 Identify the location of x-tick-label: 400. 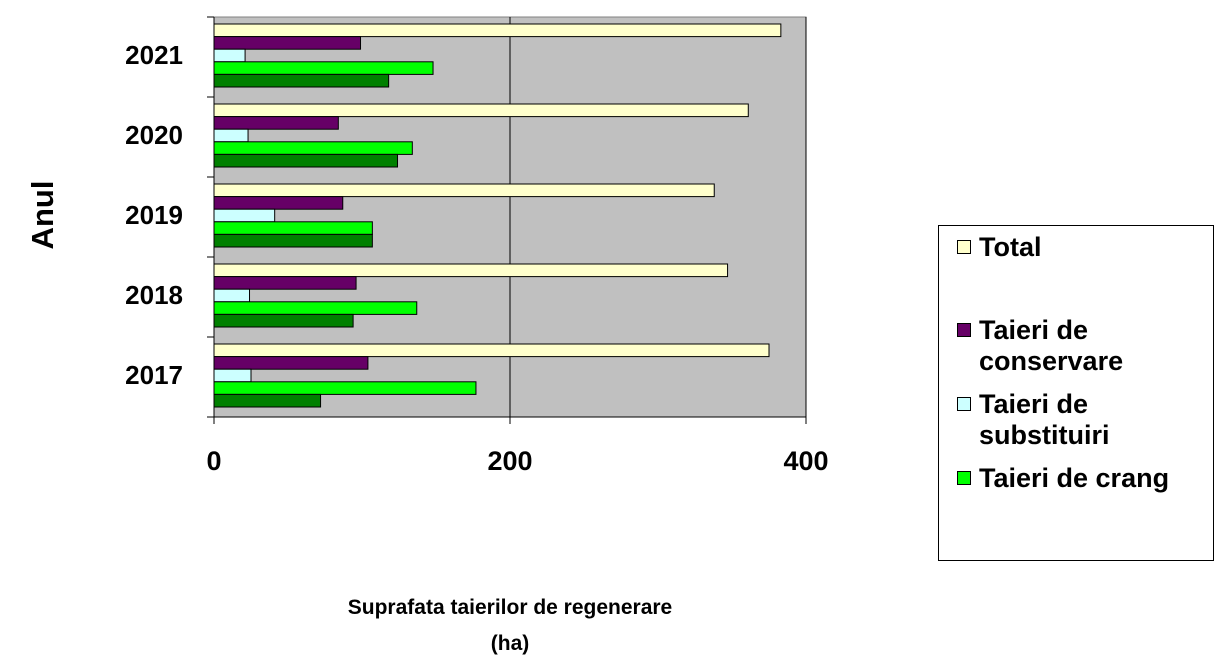
(805, 461).